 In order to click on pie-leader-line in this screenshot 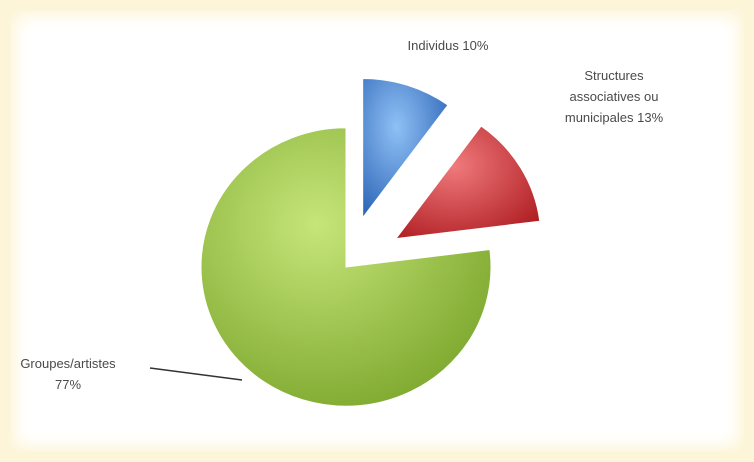, I will do `click(196, 374)`.